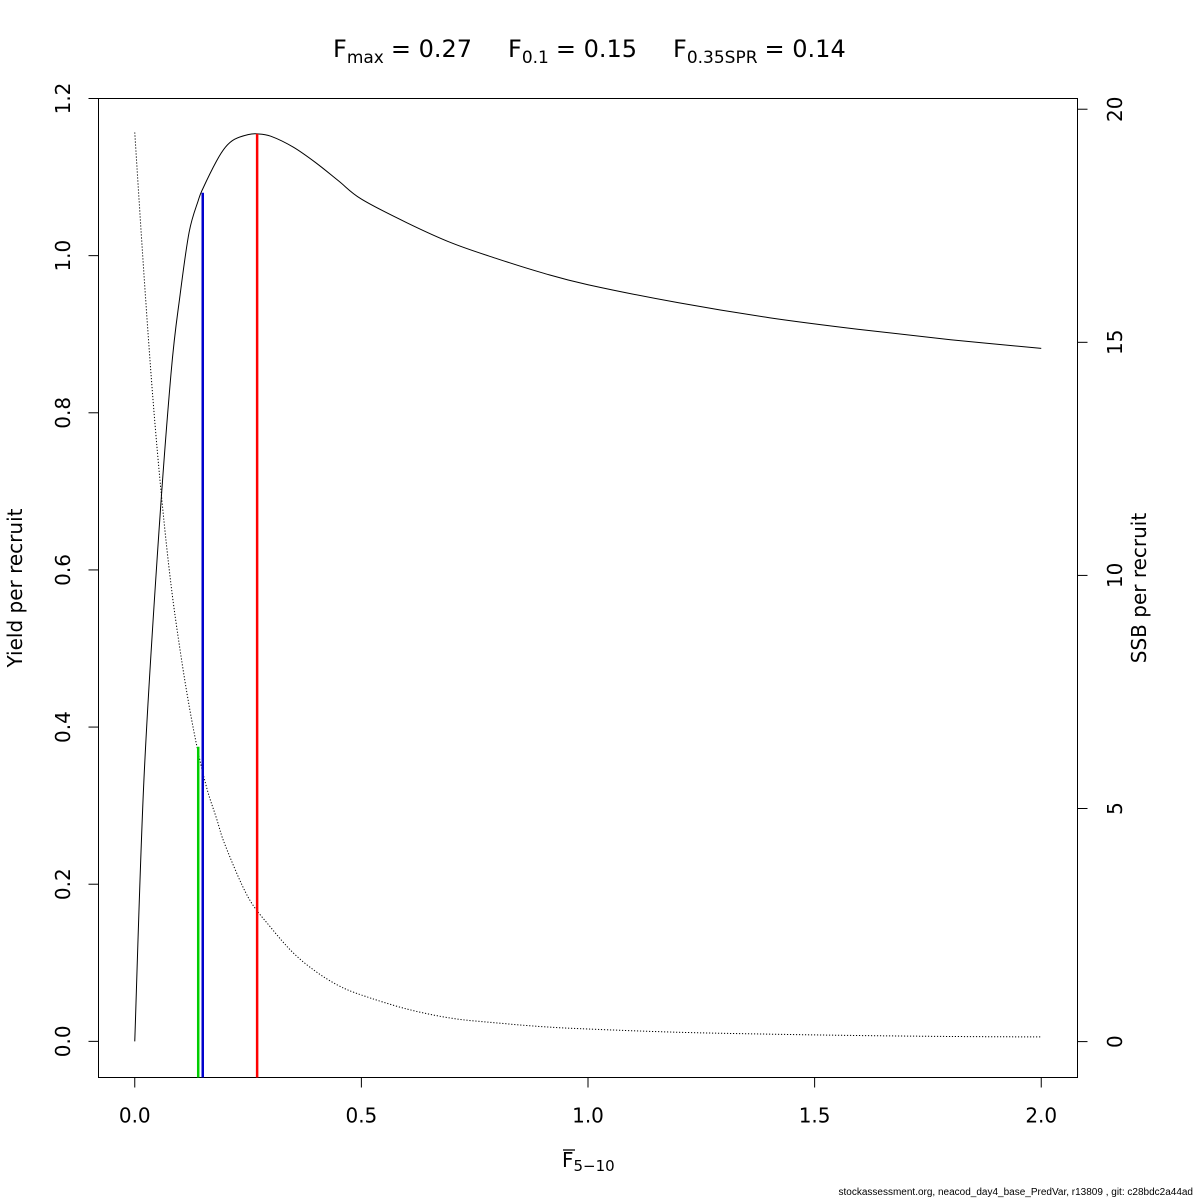 Image resolution: width=1200 pixels, height=1200 pixels. I want to click on x-tick-label: 1.5, so click(815, 1116).